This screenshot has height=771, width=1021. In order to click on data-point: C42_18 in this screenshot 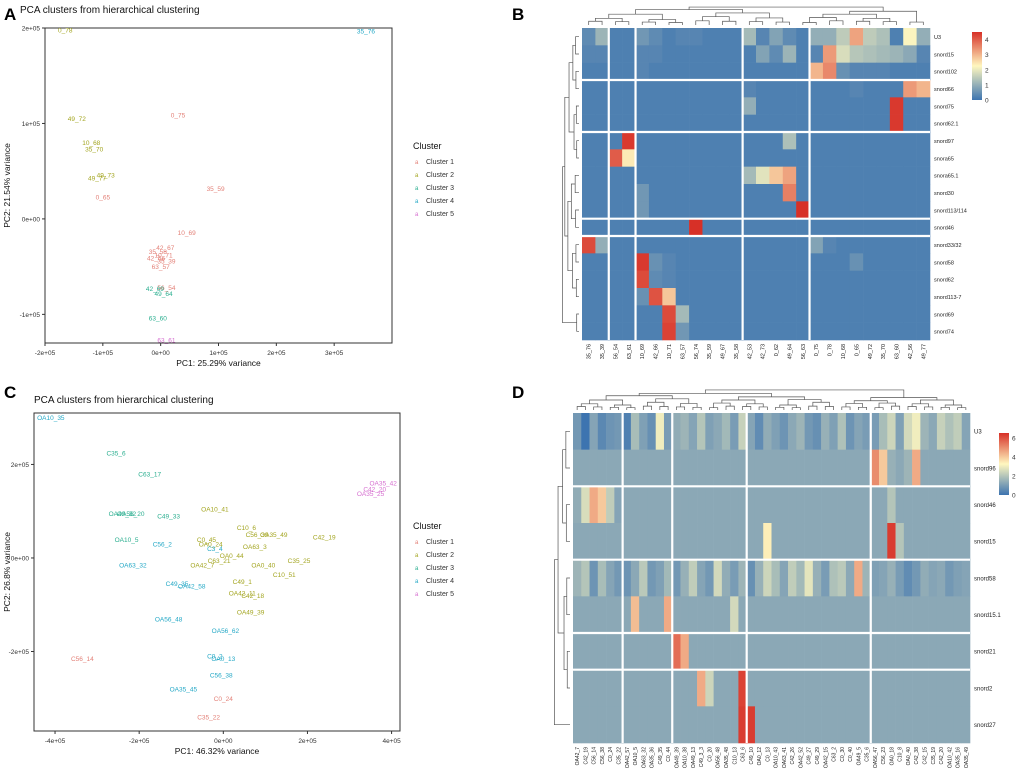, I will do `click(252, 596)`.